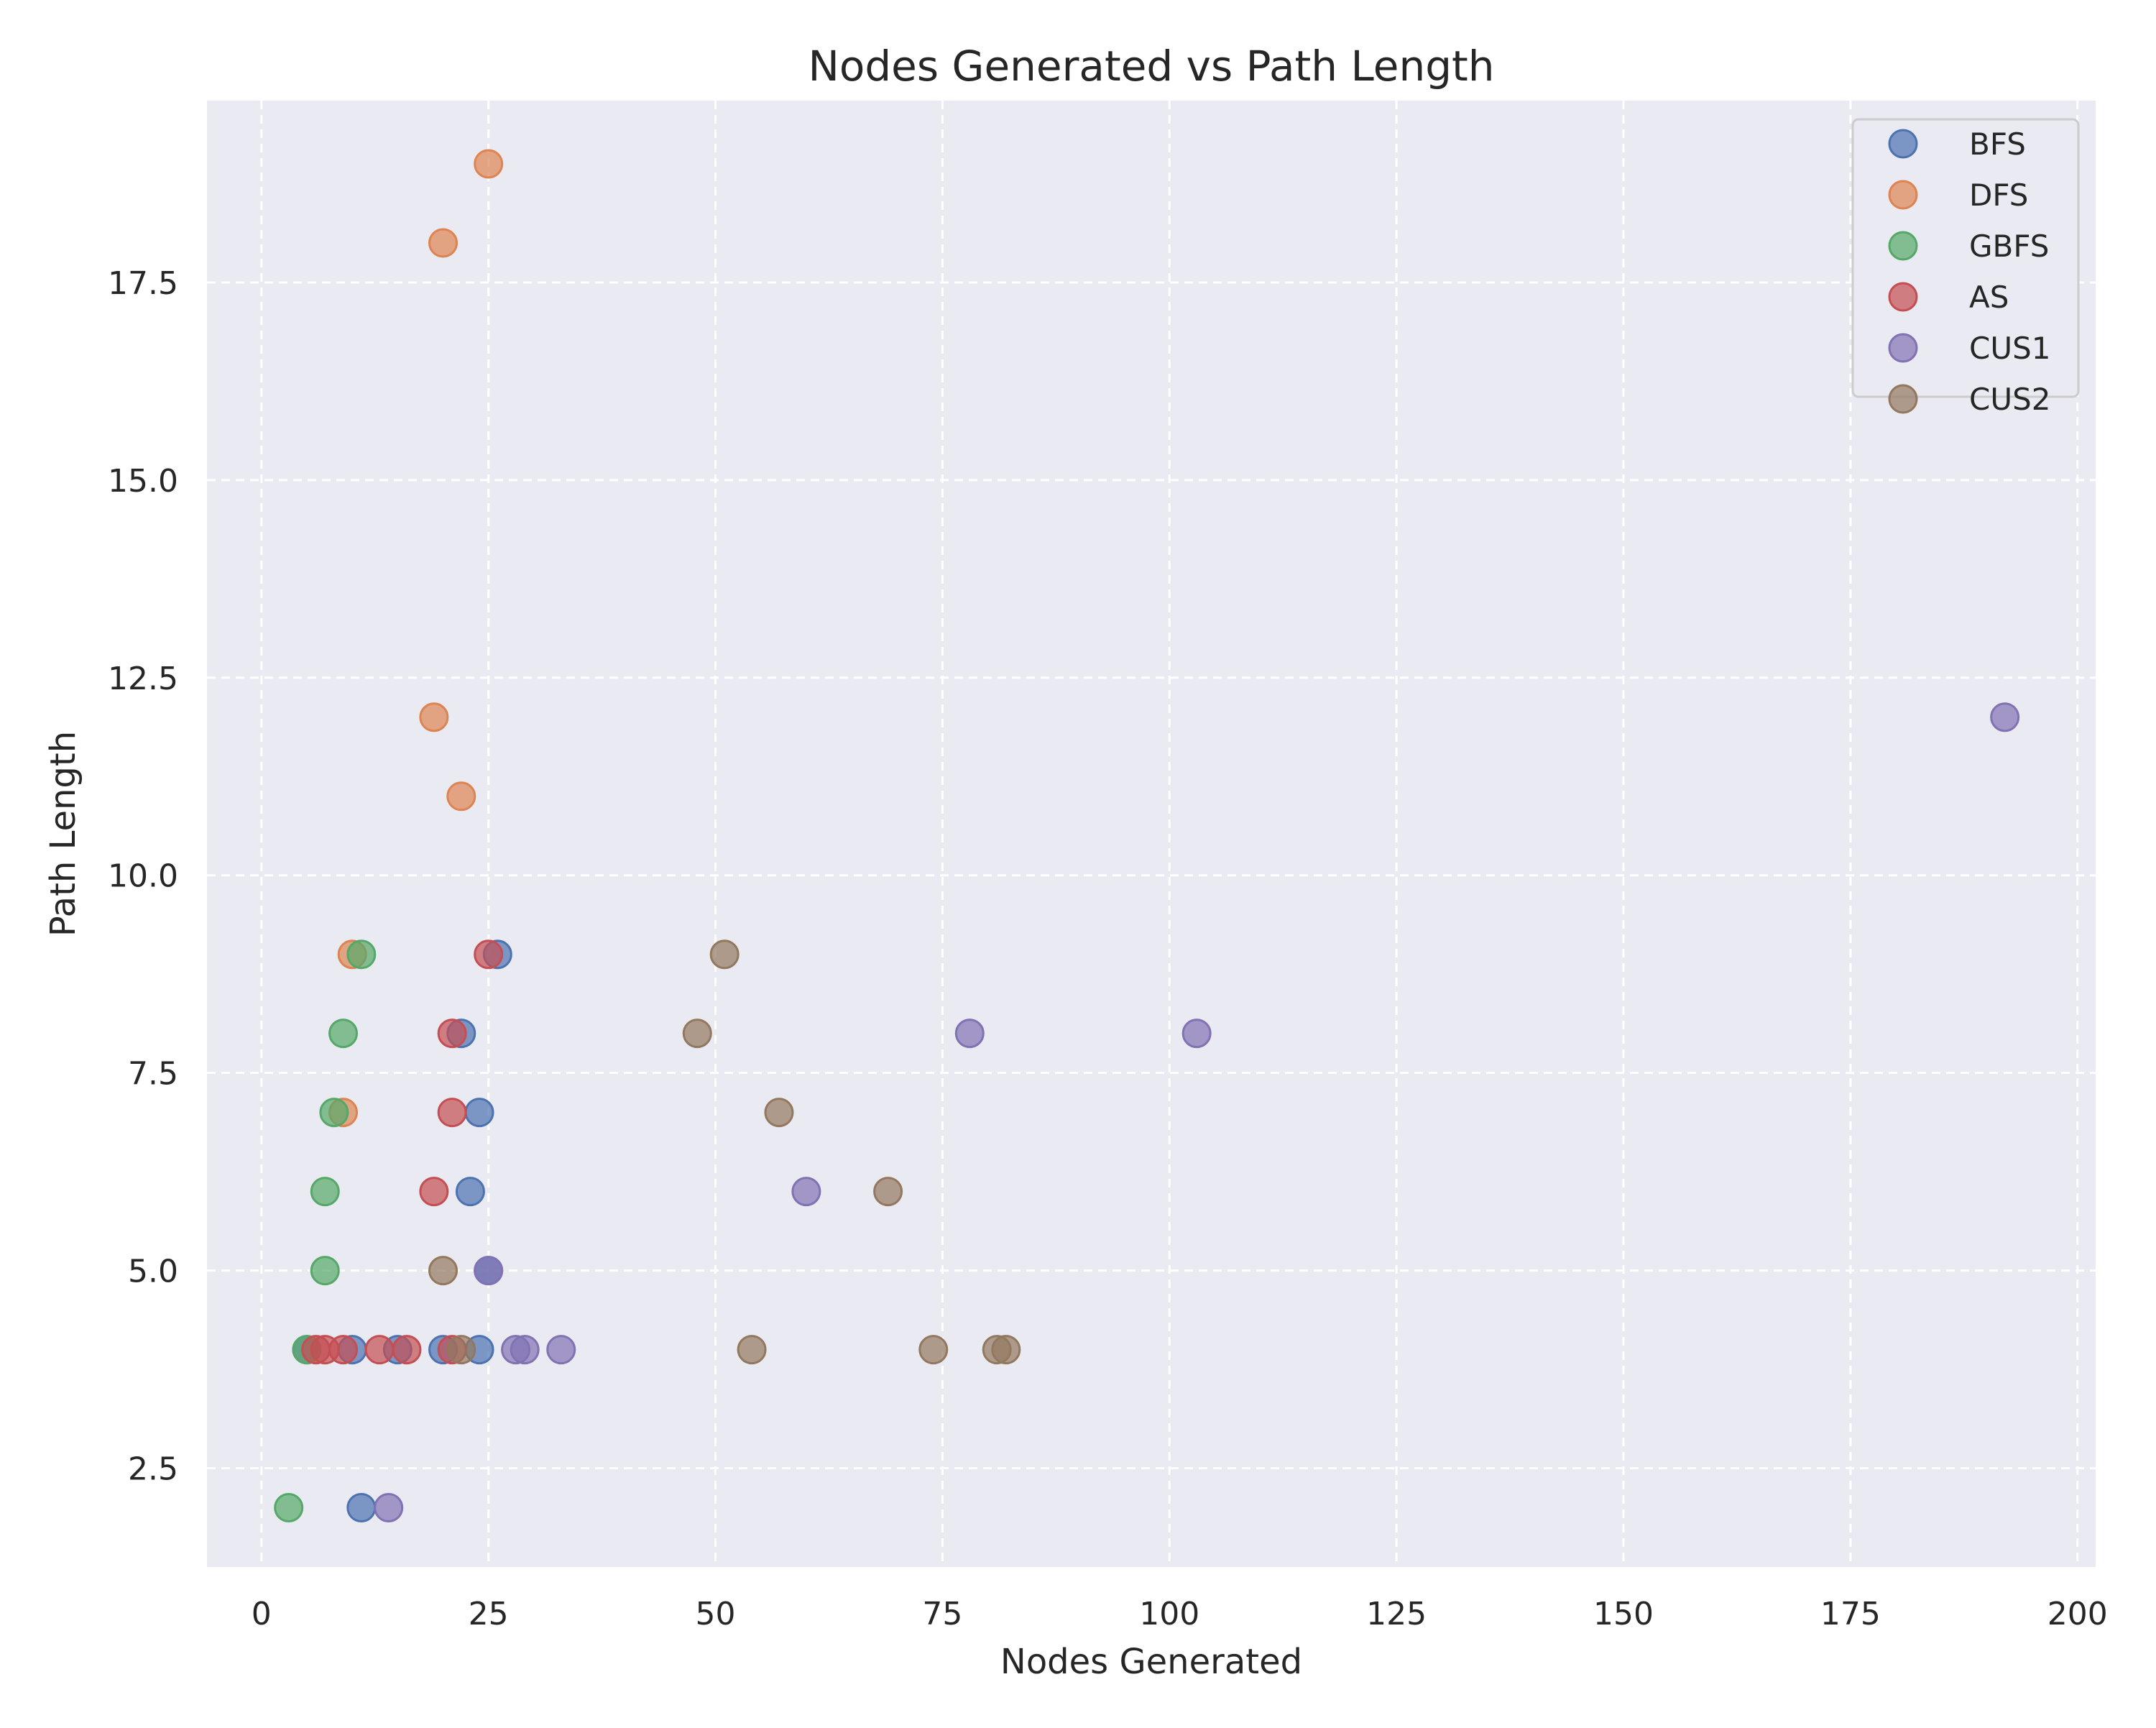 Image resolution: width=2156 pixels, height=1728 pixels. Describe the element at coordinates (489, 1614) in the screenshot. I see `x-tick-label: 25` at that location.